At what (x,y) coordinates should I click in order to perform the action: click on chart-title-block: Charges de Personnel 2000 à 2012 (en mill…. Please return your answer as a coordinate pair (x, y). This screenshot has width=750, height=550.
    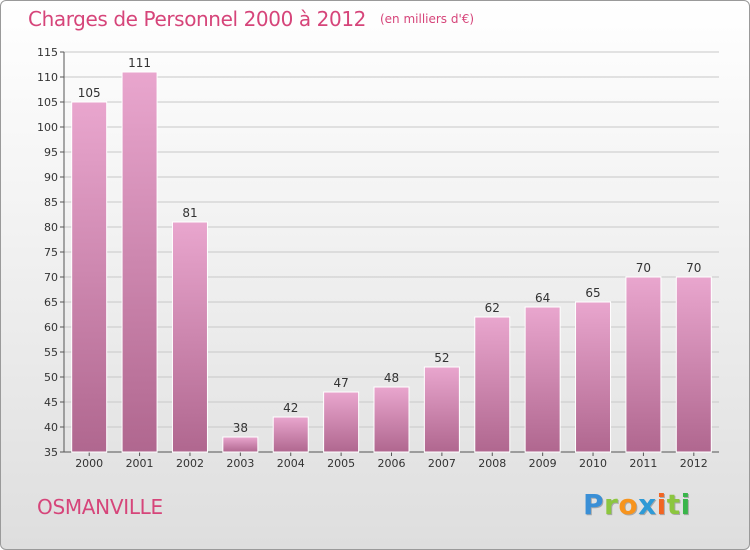
    Looking at the image, I should click on (251, 19).